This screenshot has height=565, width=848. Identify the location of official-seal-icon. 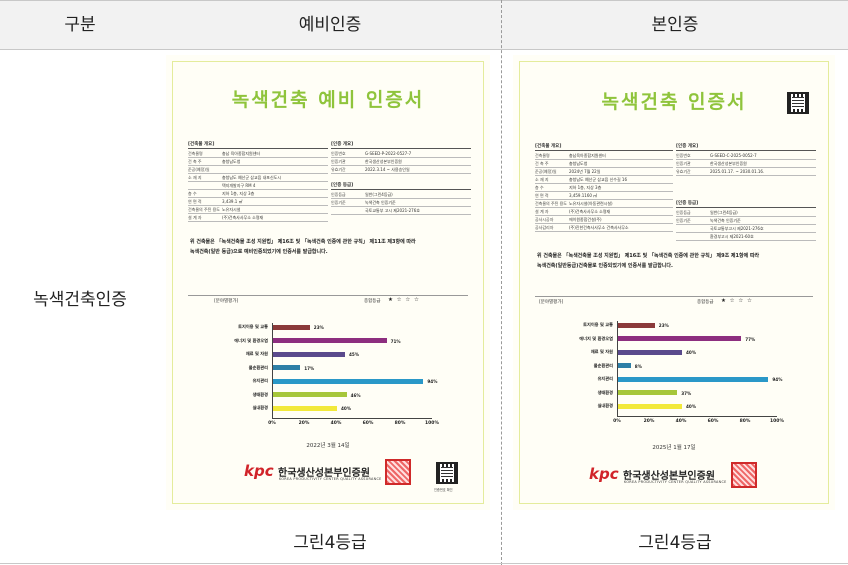
(398, 472).